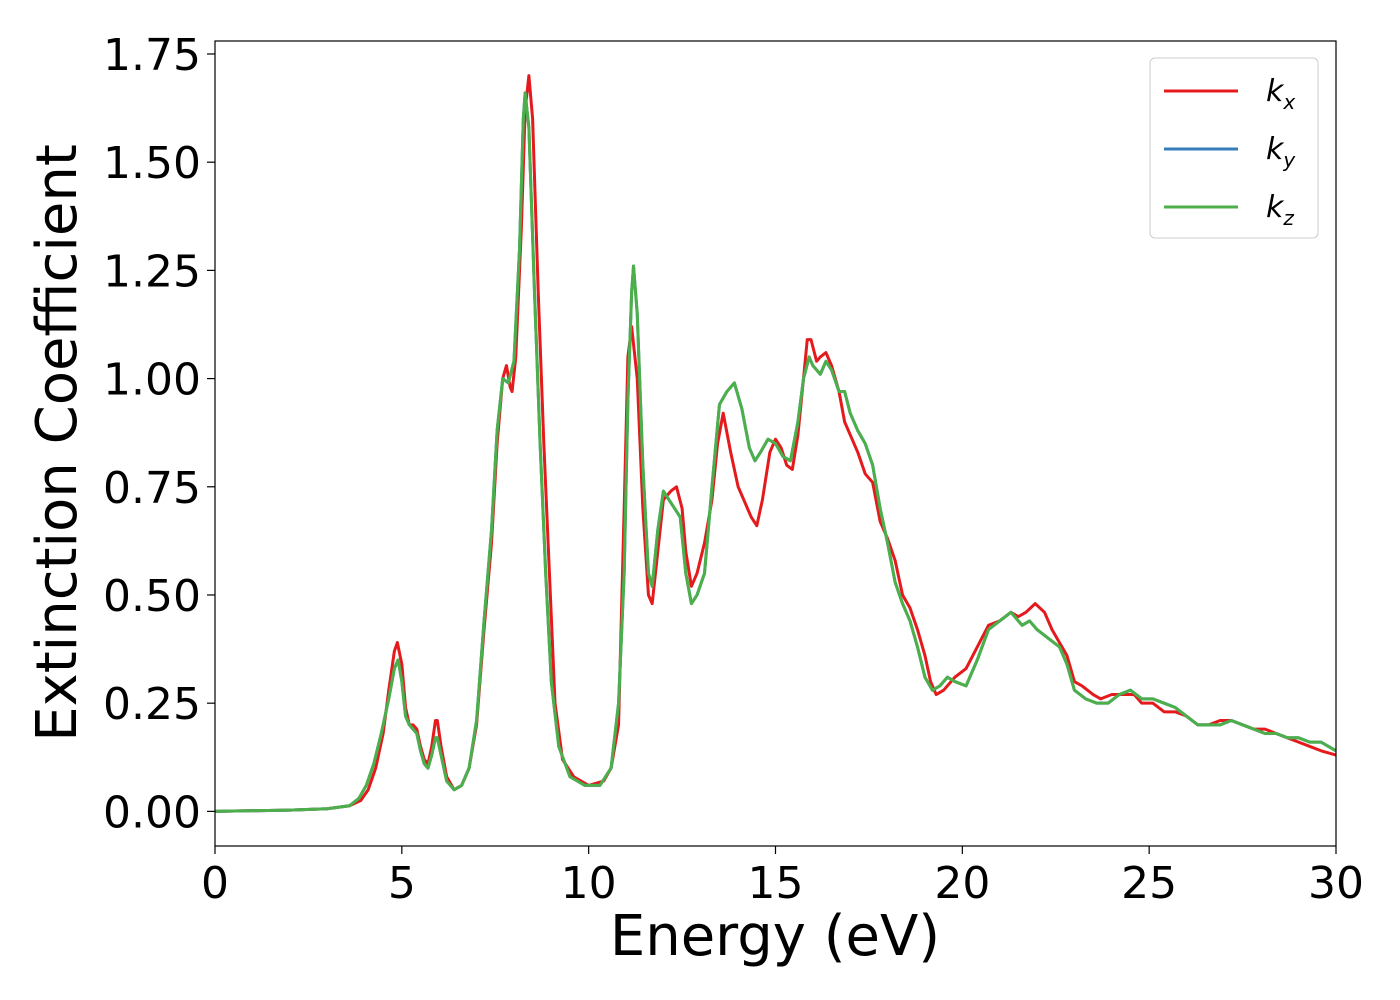 The height and width of the screenshot is (1000, 1400). Describe the element at coordinates (152, 704) in the screenshot. I see `y-tick-label: 0.25` at that location.